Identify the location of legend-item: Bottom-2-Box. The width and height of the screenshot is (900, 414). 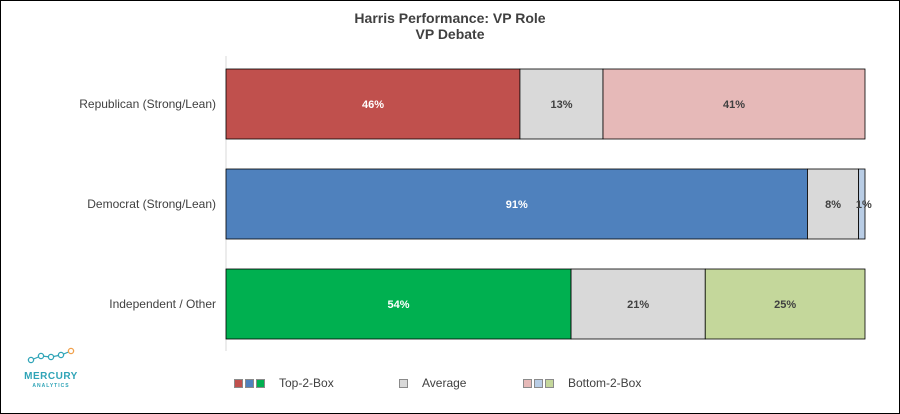
(582, 383).